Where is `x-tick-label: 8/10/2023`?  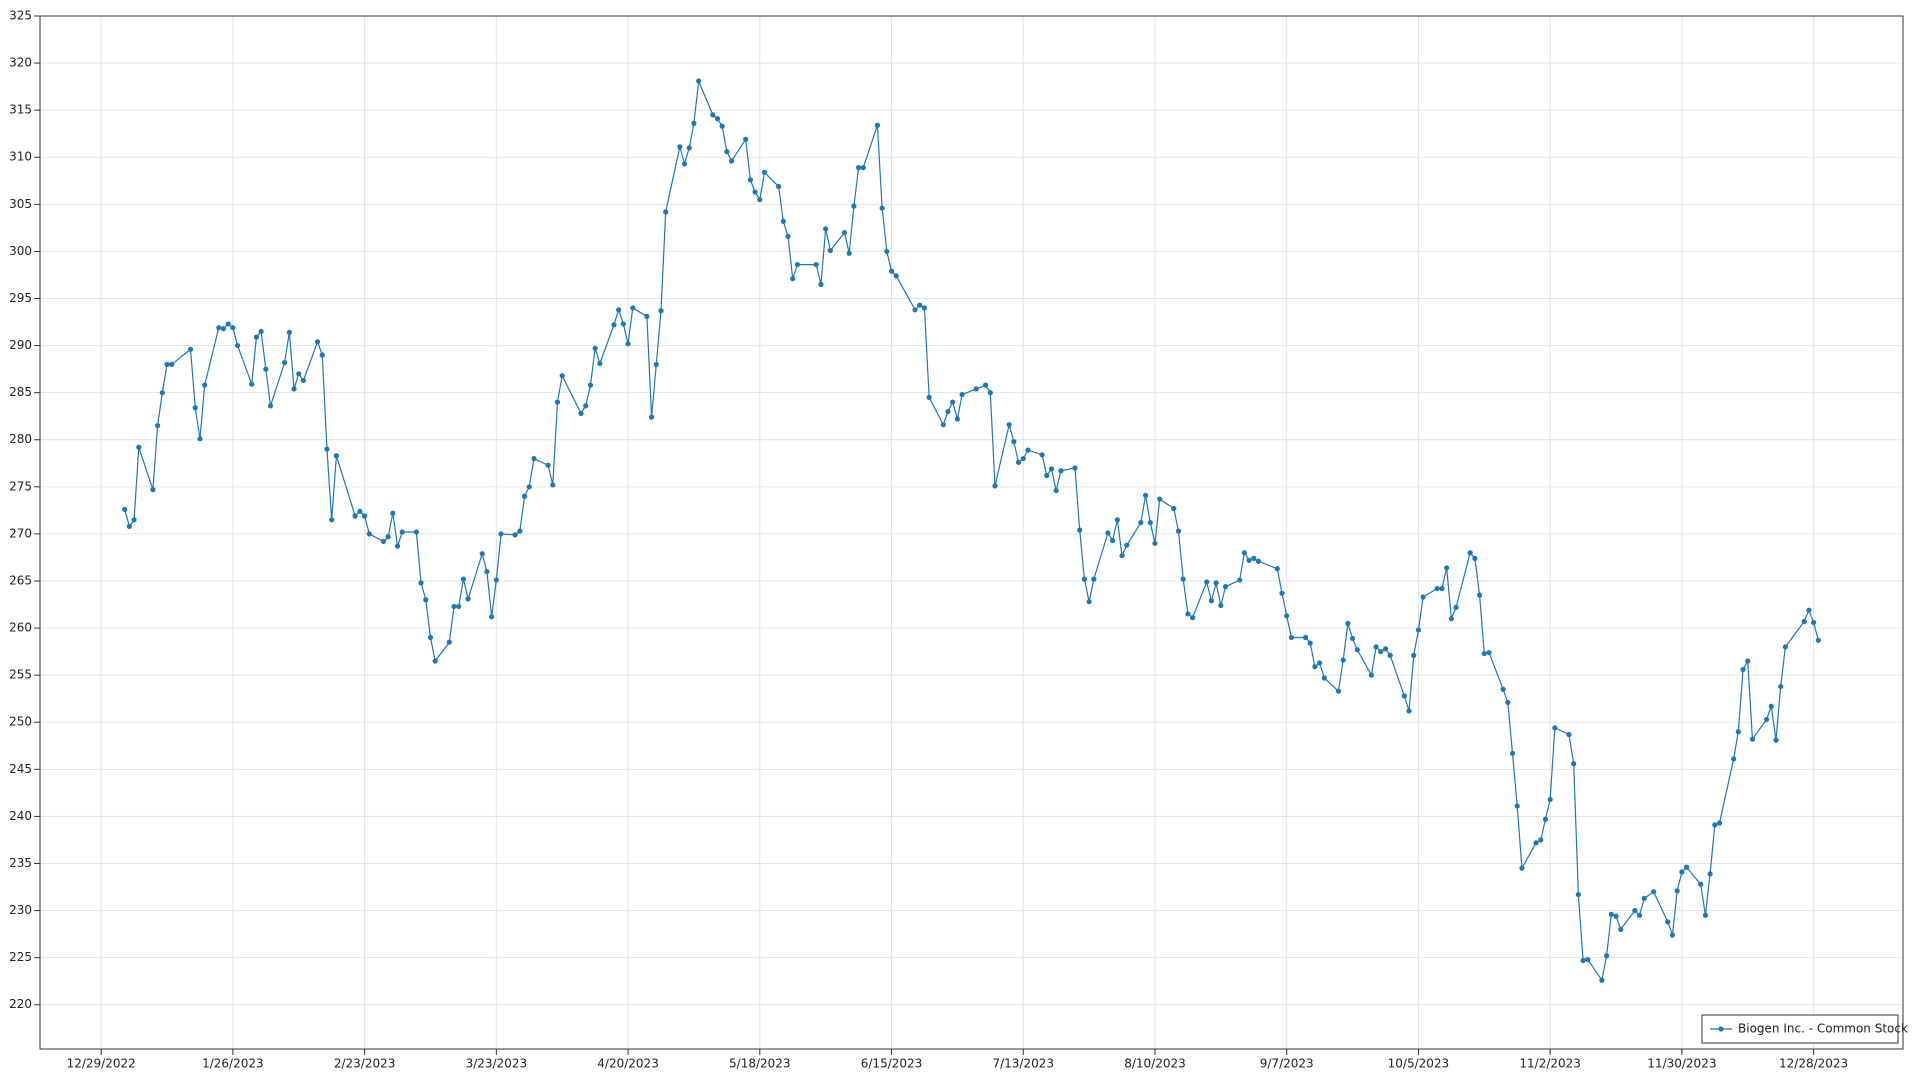
x-tick-label: 8/10/2023 is located at coordinates (1155, 1064).